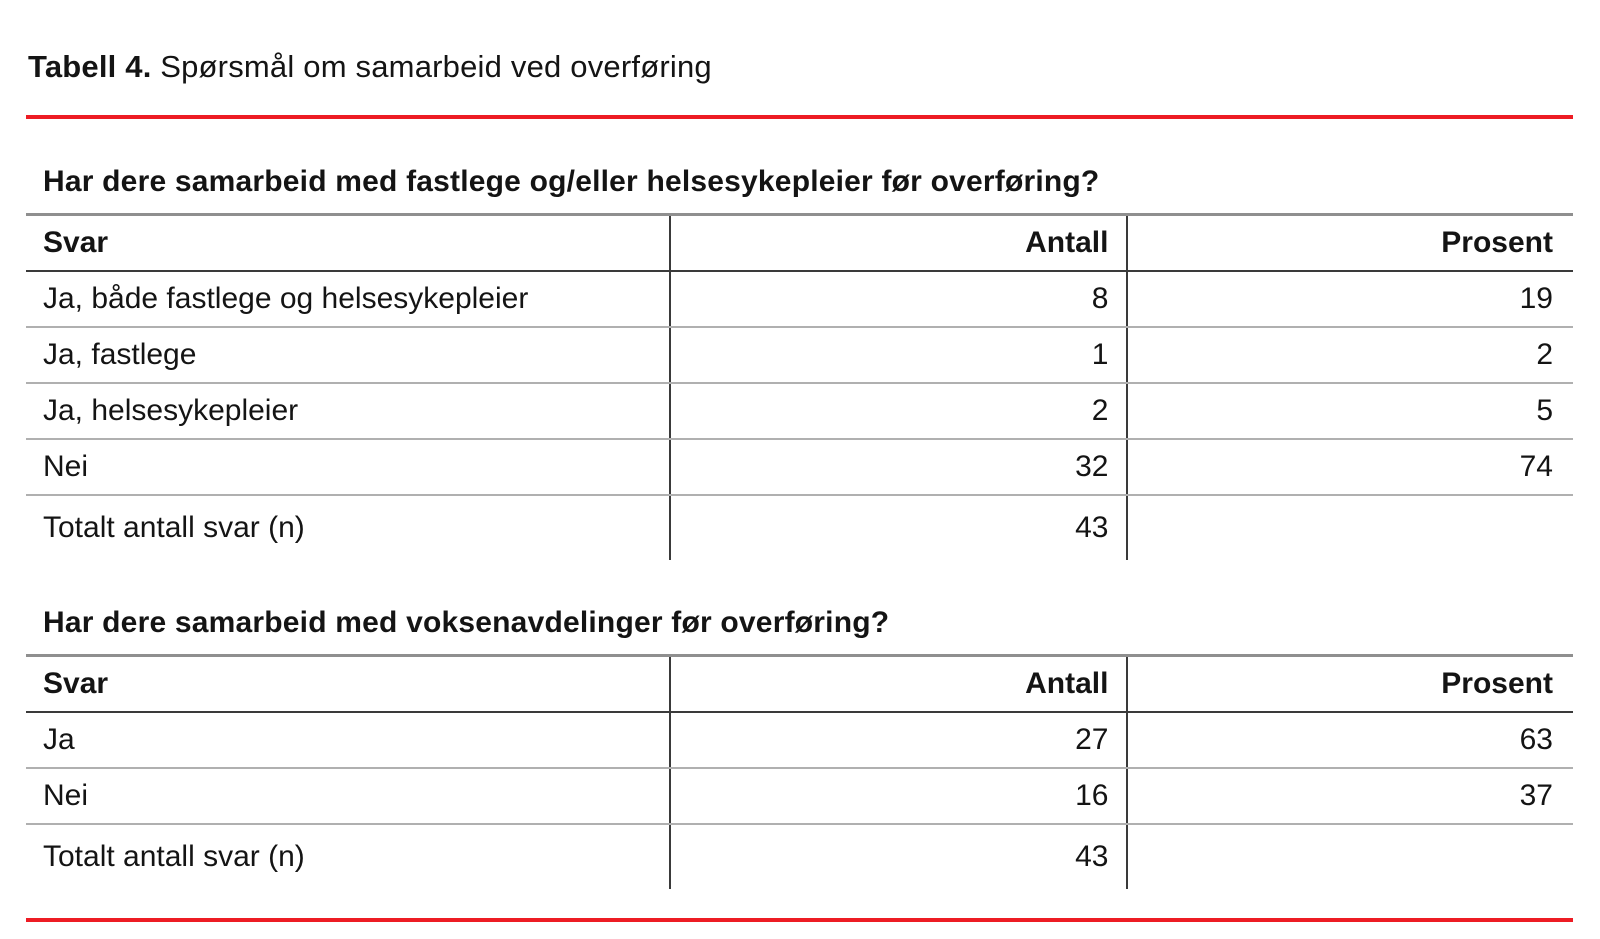 The width and height of the screenshot is (1600, 939). I want to click on cell-prosent: 74, so click(1350, 467).